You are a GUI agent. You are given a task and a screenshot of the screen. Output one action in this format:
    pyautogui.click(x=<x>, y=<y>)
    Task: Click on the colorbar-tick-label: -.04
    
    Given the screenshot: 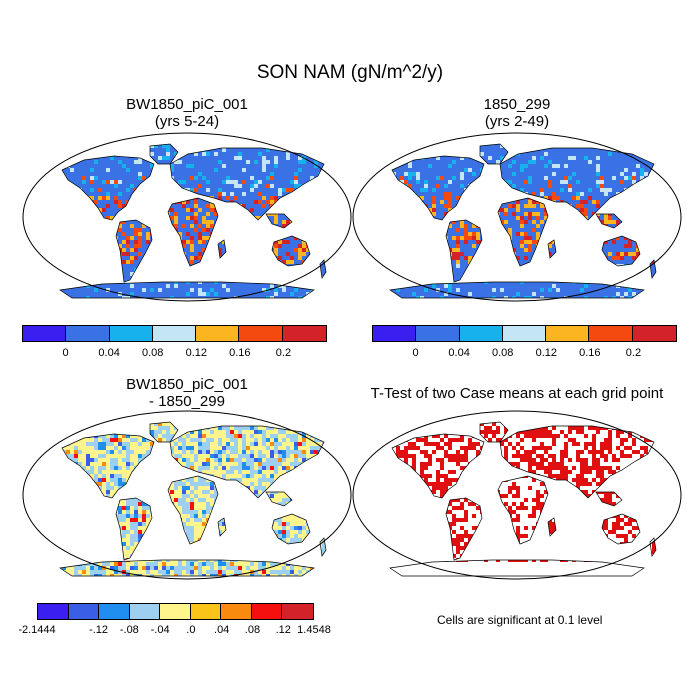 What is the action you would take?
    pyautogui.click(x=160, y=630)
    